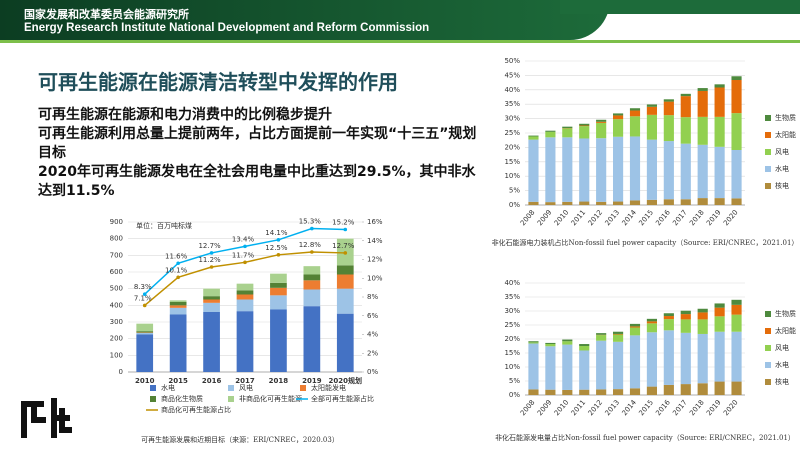 This screenshot has height=450, width=800. What do you see at coordinates (512, 75) in the screenshot?
I see `y-tick-label: 45%` at bounding box center [512, 75].